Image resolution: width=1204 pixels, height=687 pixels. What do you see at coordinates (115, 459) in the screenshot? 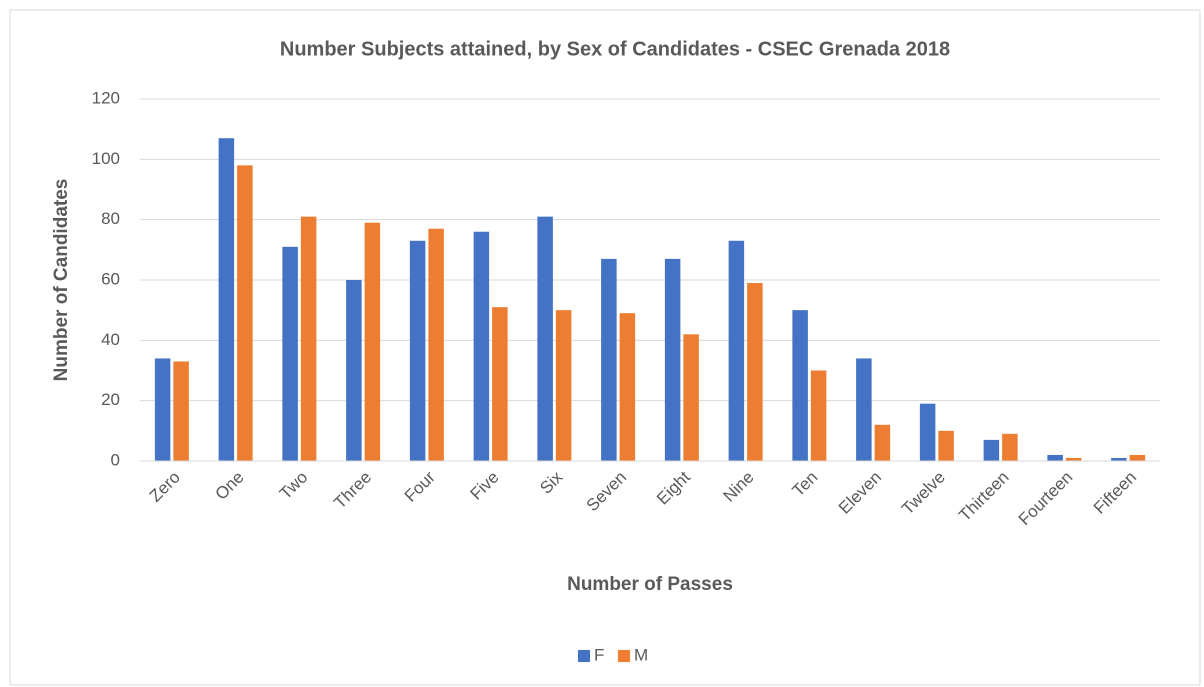
I see `y-tick-label: 0` at bounding box center [115, 459].